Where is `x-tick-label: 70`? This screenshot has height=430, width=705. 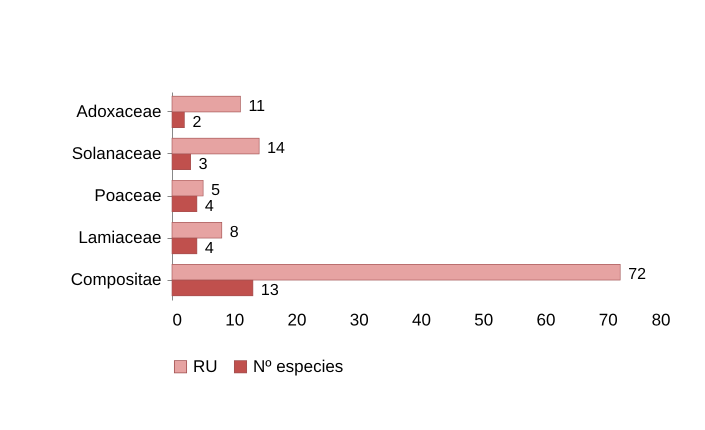
x-tick-label: 70 is located at coordinates (608, 320).